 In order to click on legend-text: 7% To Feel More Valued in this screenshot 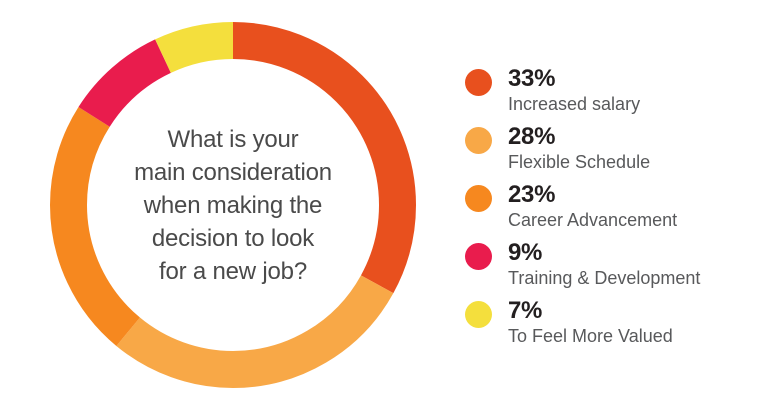, I will do `click(590, 322)`.